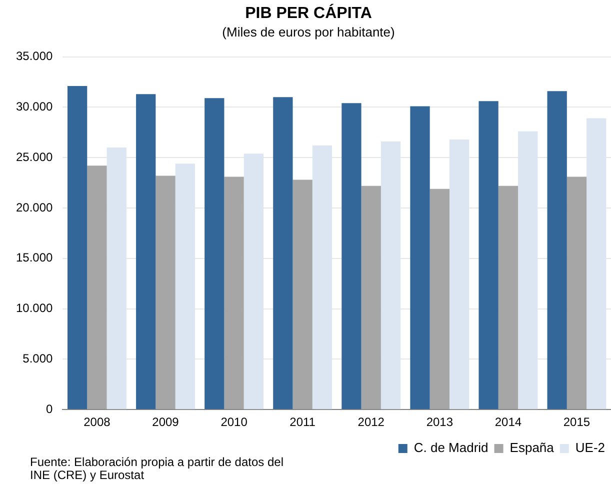 The width and height of the screenshot is (611, 491). I want to click on y-tick-label: 20.000, so click(35, 207).